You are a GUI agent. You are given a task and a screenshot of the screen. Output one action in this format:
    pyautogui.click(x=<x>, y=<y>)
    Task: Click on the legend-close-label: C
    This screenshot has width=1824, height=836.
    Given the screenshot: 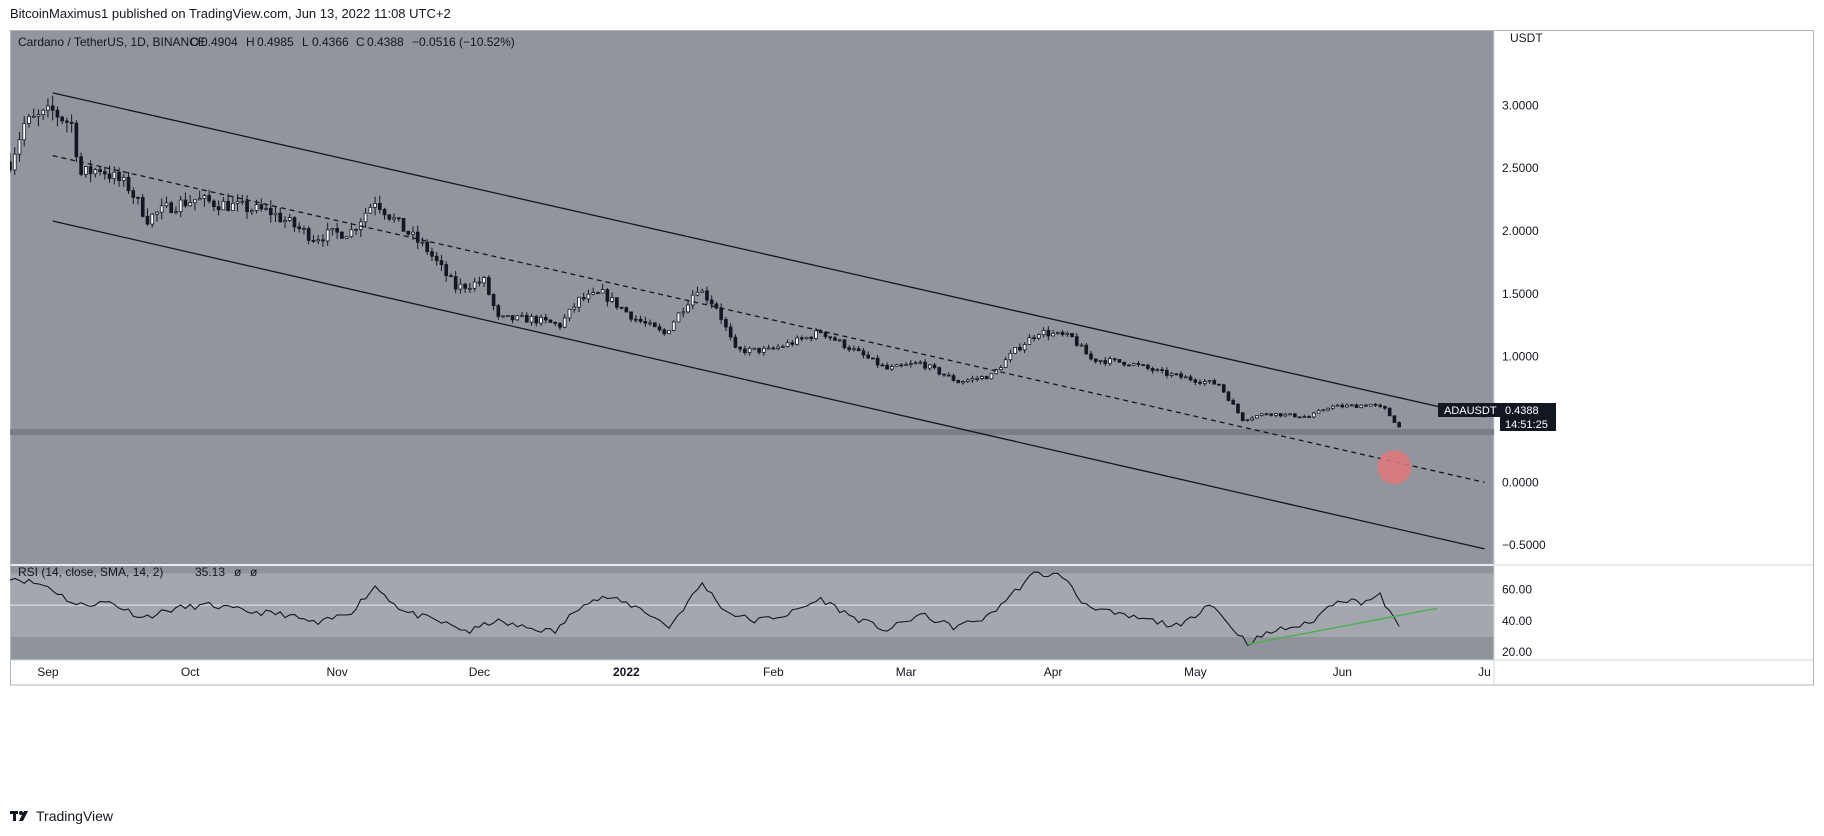 What is the action you would take?
    pyautogui.click(x=360, y=42)
    